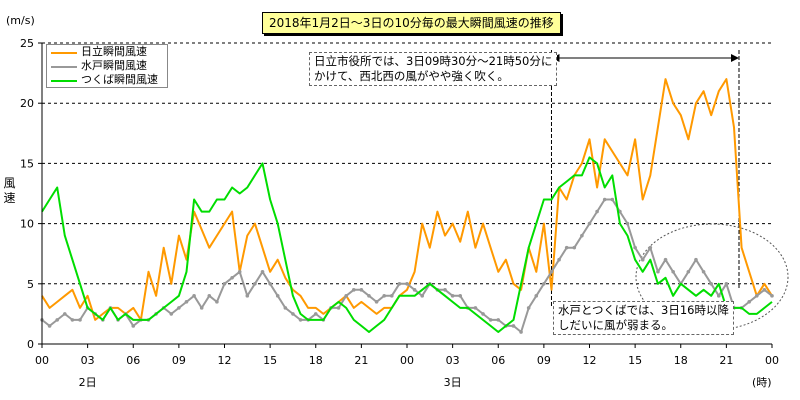 The image size is (800, 400). I want to click on y-tick-labels: 0 5 10 15 20 25, so click(31, 194).